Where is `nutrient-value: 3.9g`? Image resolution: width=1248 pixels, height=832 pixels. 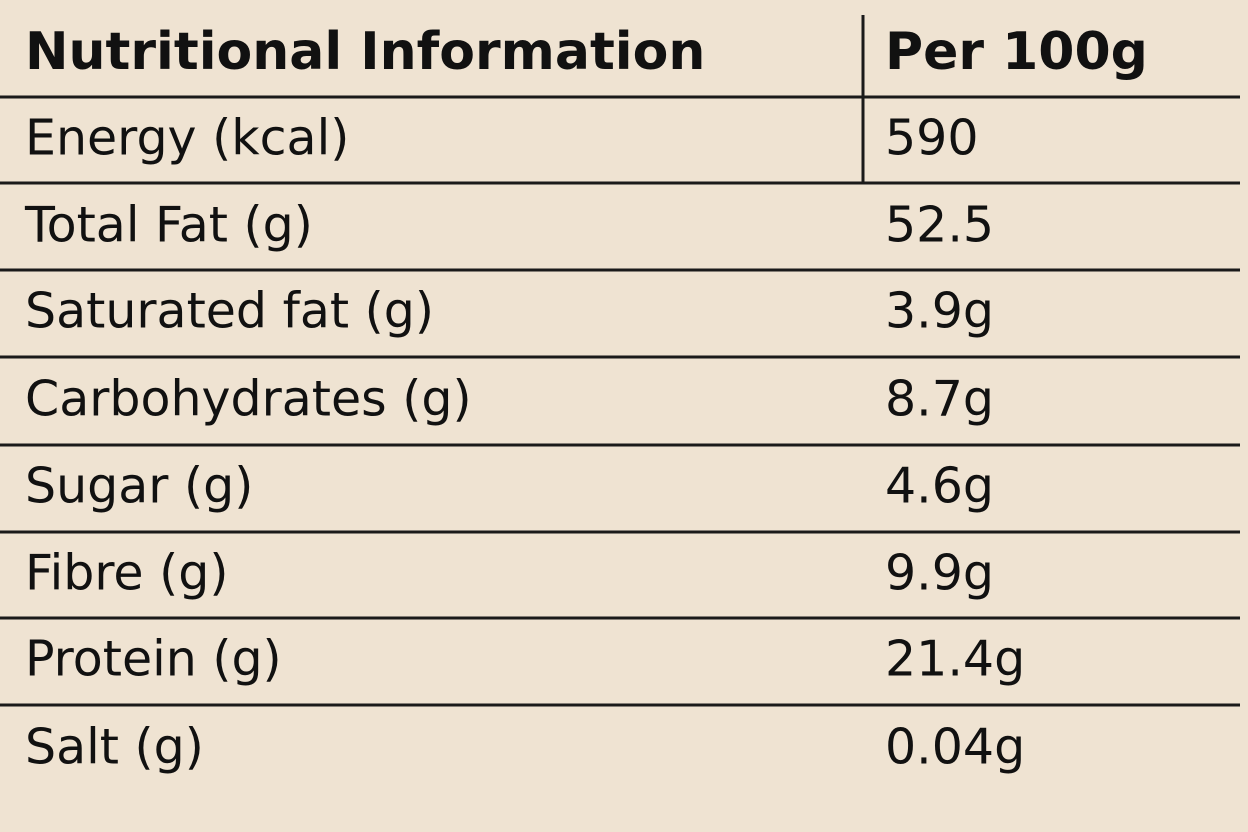
nutrient-value: 3.9g is located at coordinates (939, 311).